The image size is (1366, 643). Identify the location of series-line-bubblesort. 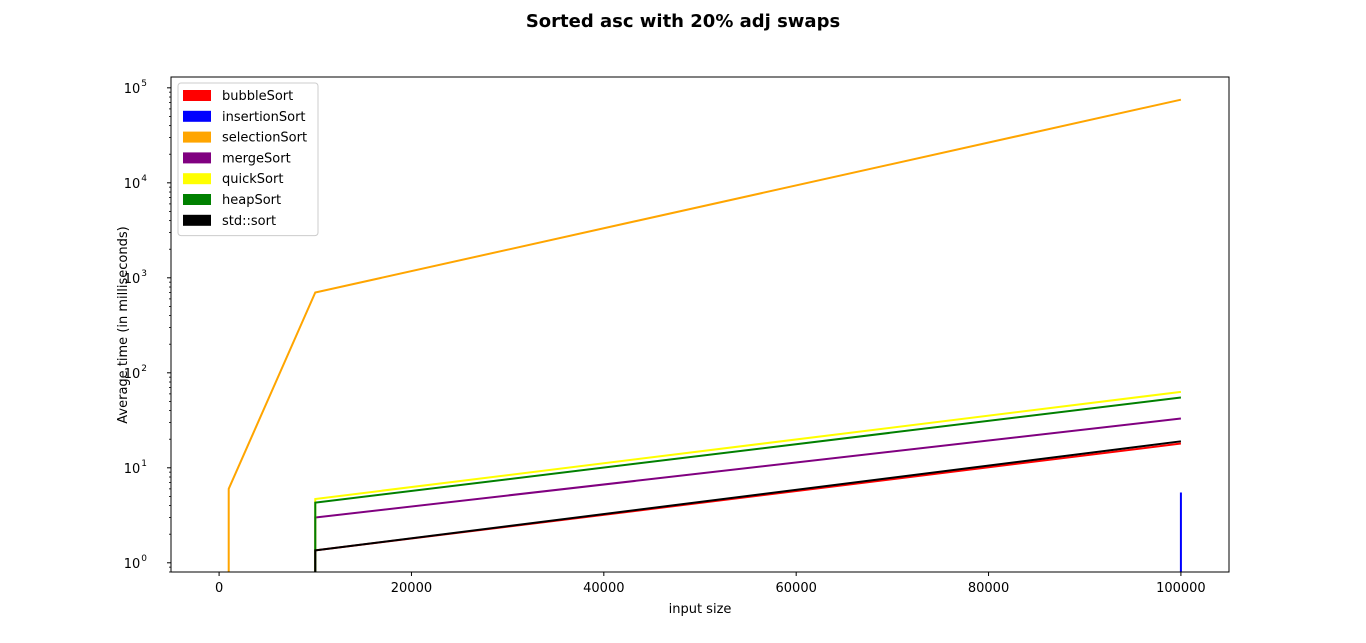
(748, 507).